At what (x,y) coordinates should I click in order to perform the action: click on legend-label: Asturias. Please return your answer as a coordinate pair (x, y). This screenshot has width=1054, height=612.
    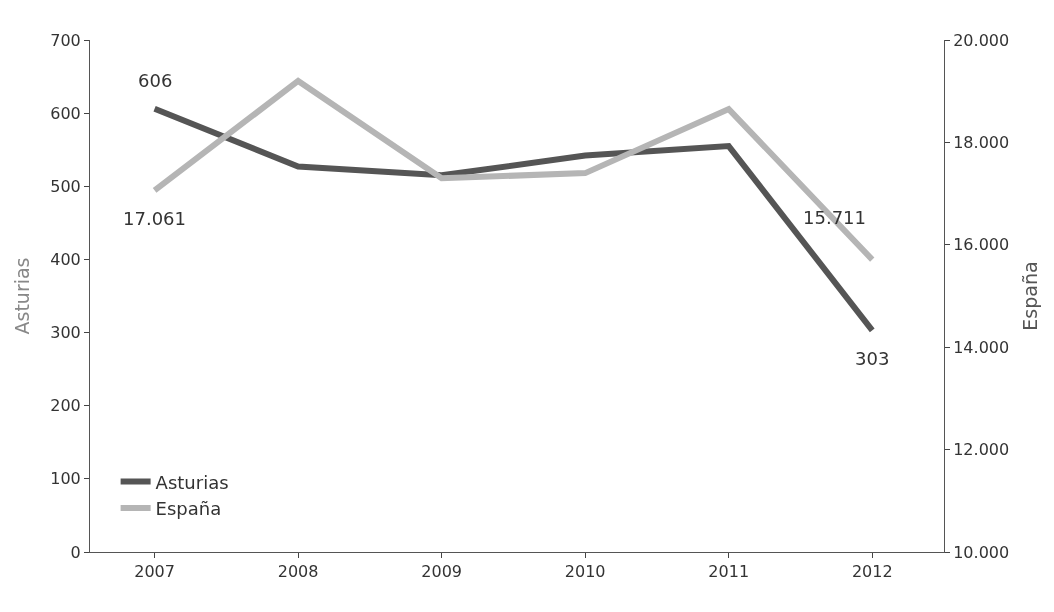
    Looking at the image, I should click on (192, 482).